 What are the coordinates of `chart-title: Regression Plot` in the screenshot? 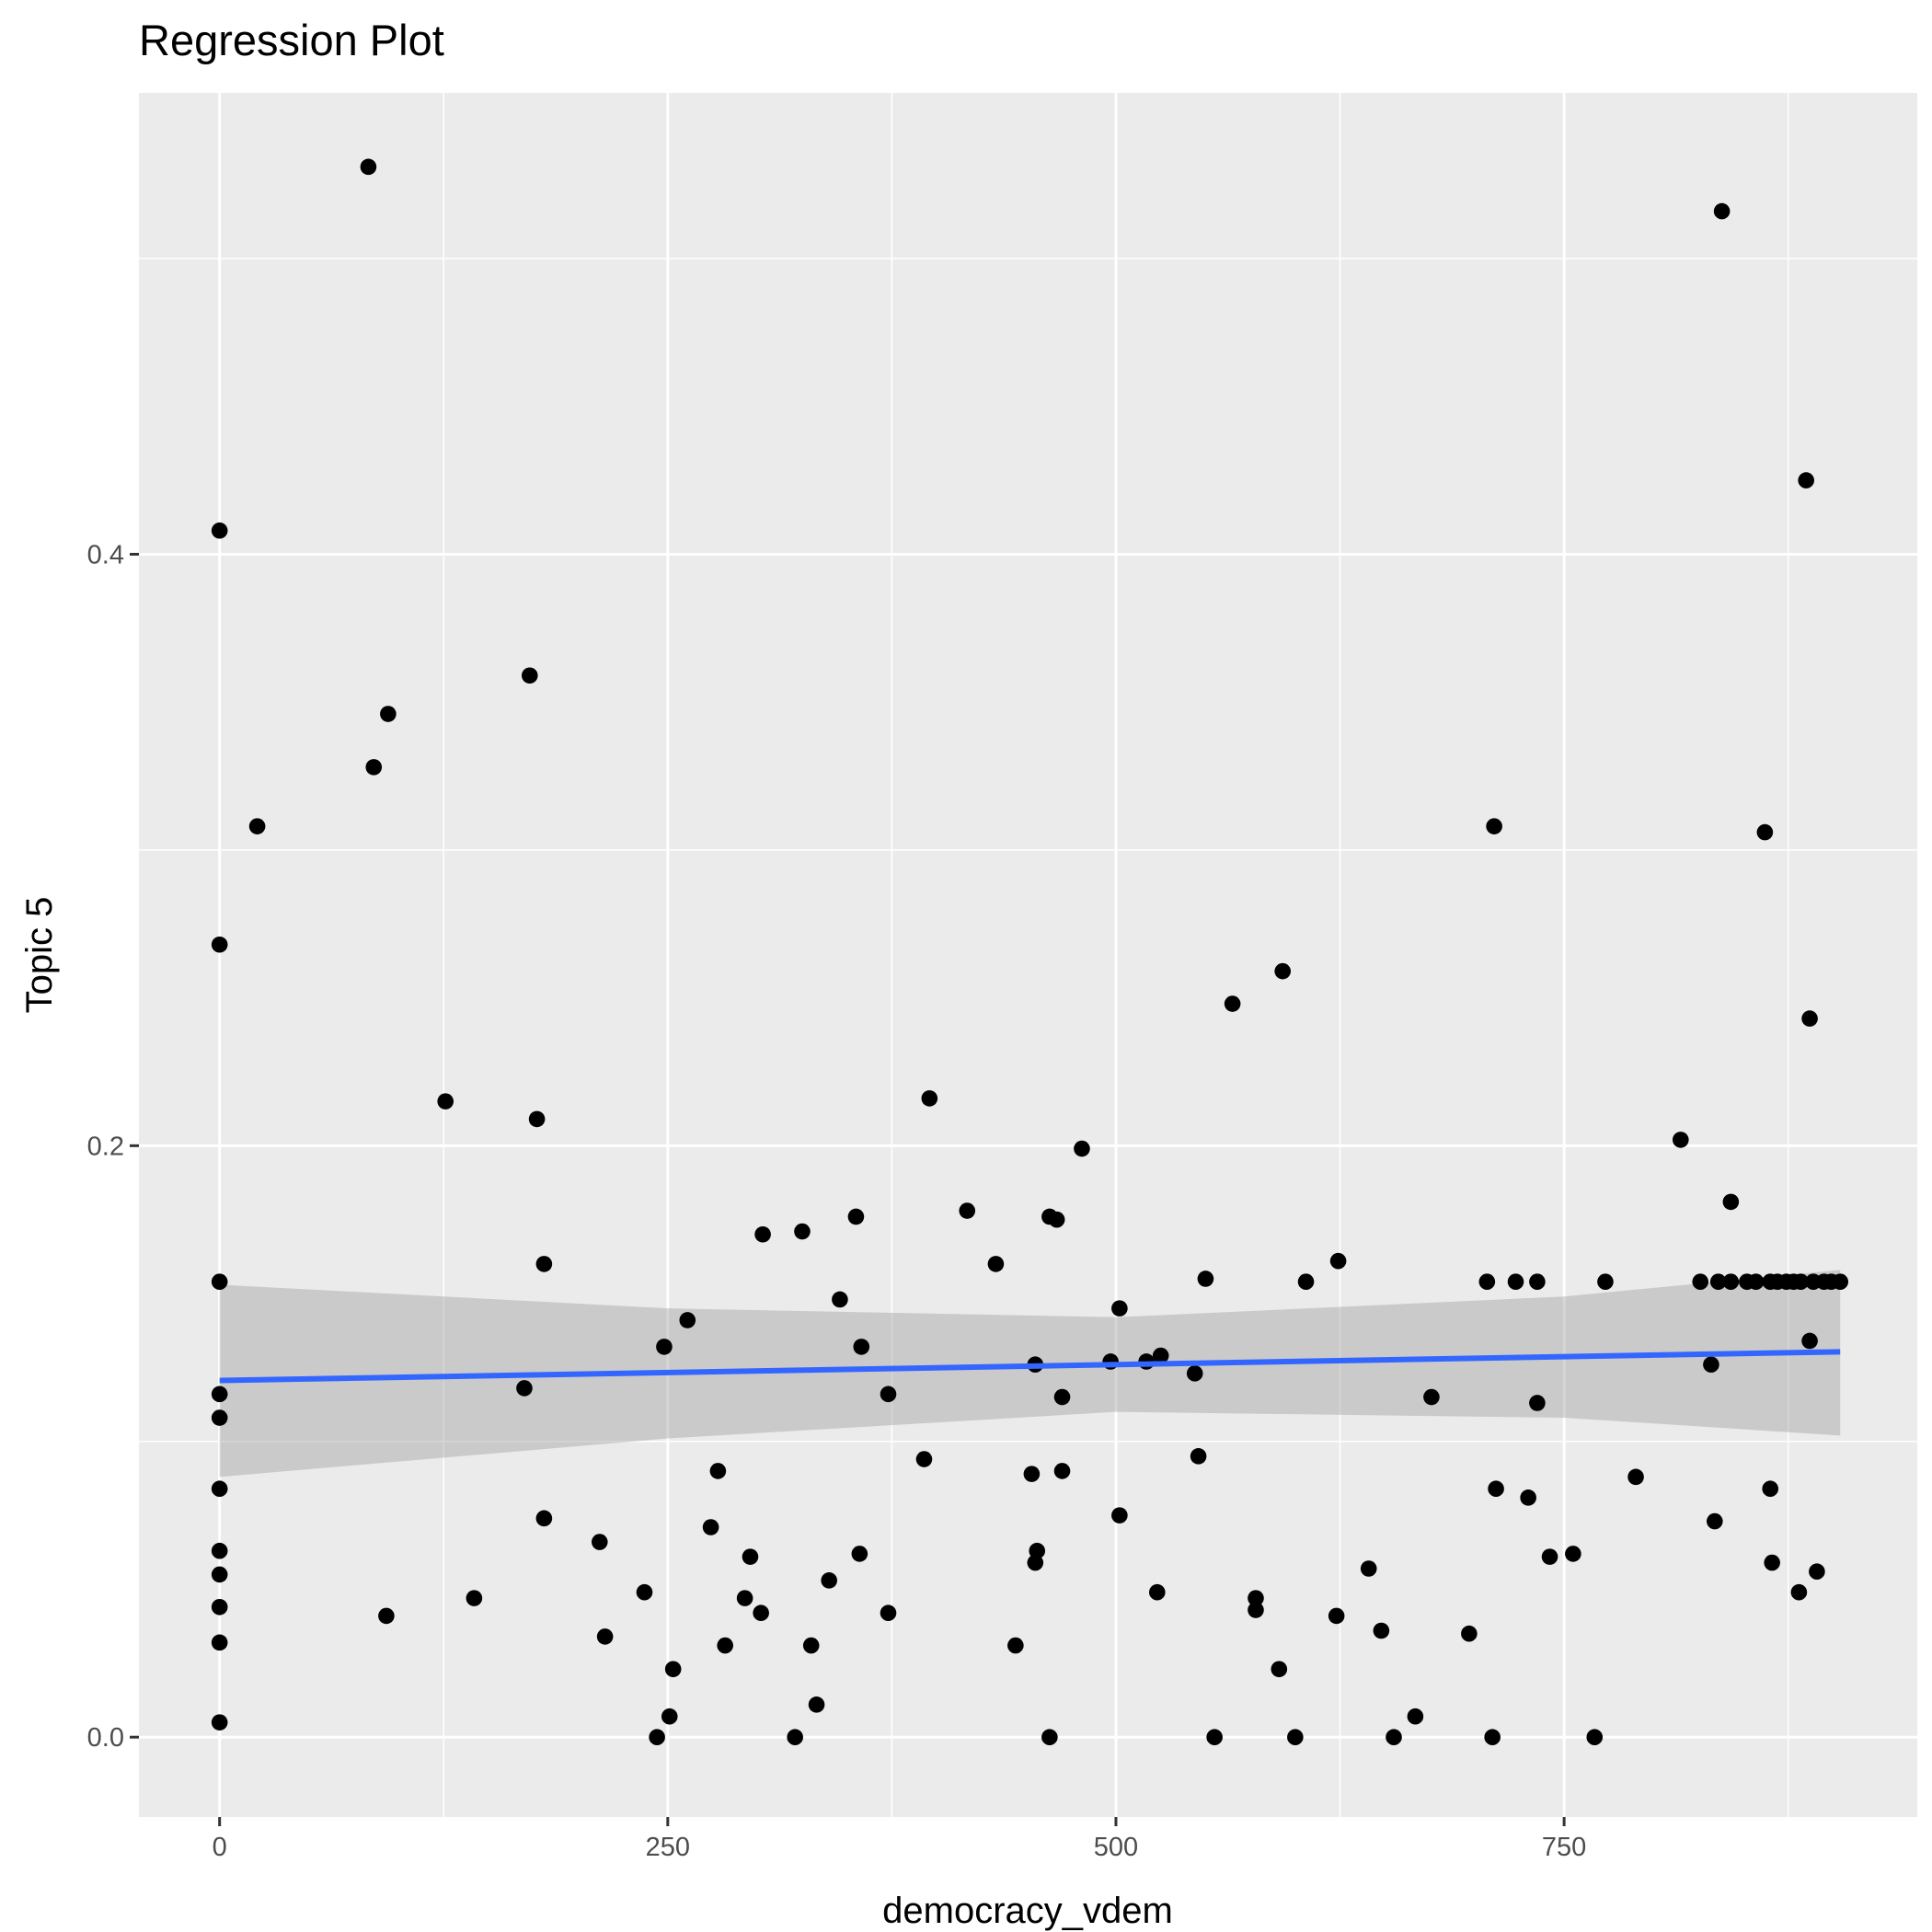 It's located at (291, 40).